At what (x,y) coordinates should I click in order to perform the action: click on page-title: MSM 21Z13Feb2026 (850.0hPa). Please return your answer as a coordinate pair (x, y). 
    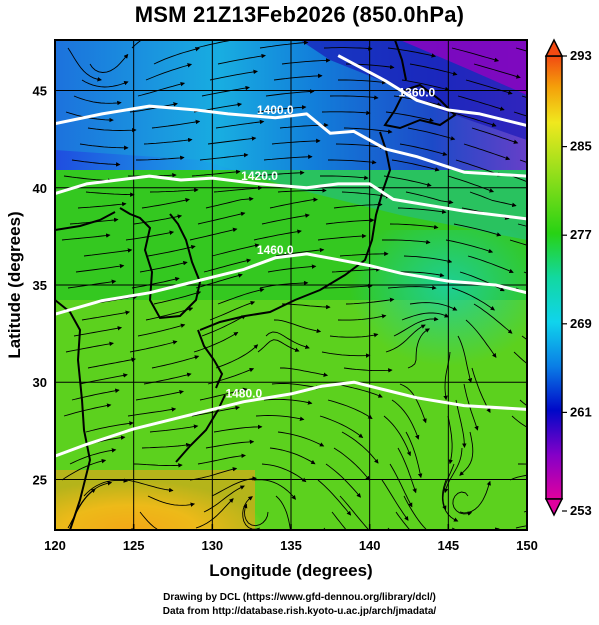
    Looking at the image, I should click on (299, 14).